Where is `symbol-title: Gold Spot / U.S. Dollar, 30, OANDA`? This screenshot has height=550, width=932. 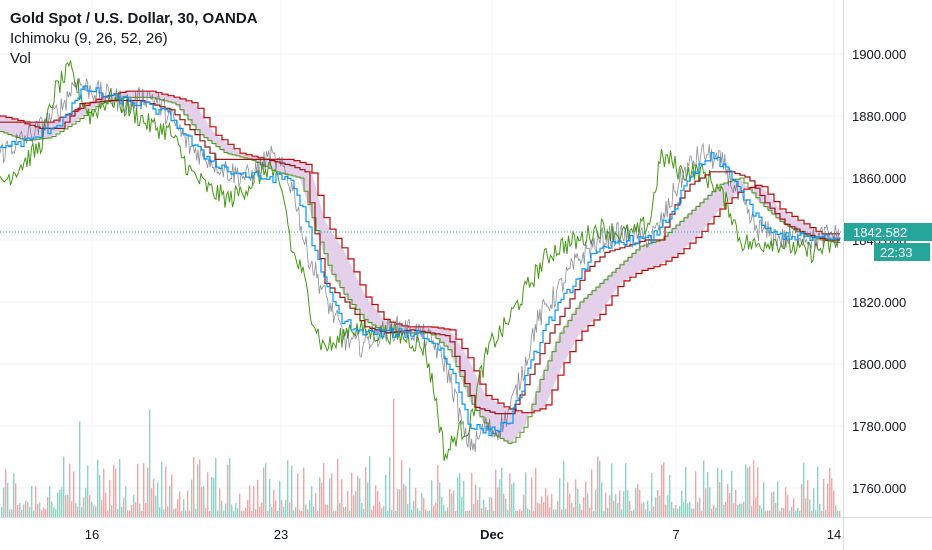 symbol-title: Gold Spot / U.S. Dollar, 30, OANDA is located at coordinates (134, 18).